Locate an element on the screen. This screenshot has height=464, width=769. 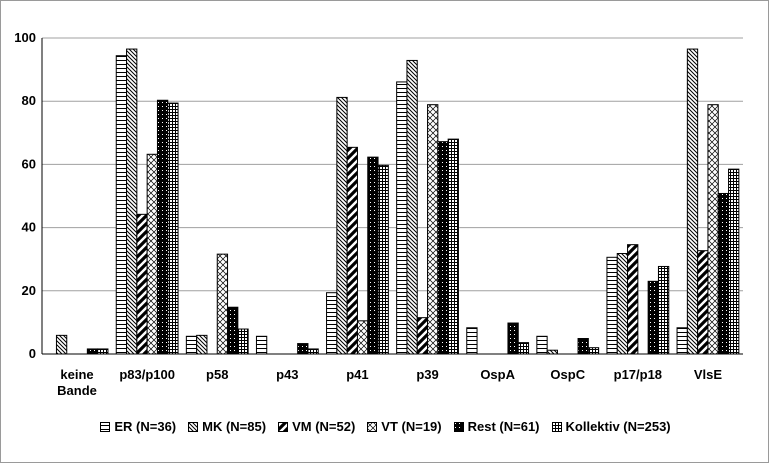
legend-label: VM (N=52) is located at coordinates (324, 426).